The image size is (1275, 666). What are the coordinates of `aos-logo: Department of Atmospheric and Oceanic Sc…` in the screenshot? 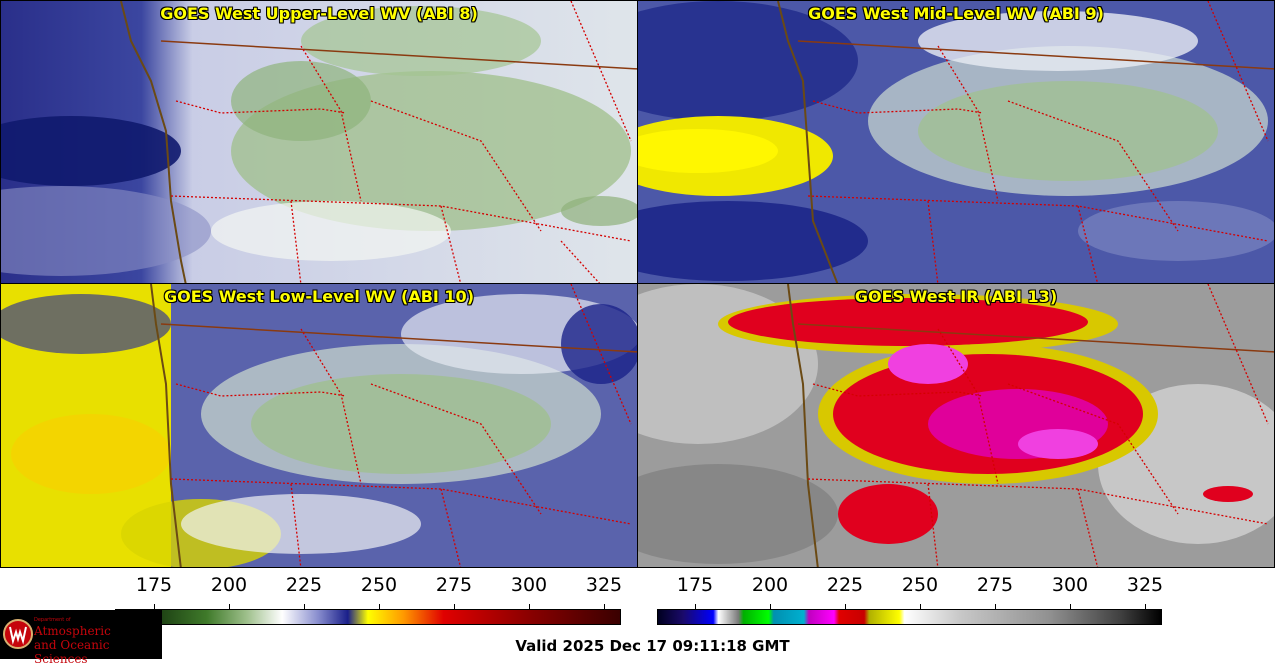 It's located at (81, 638).